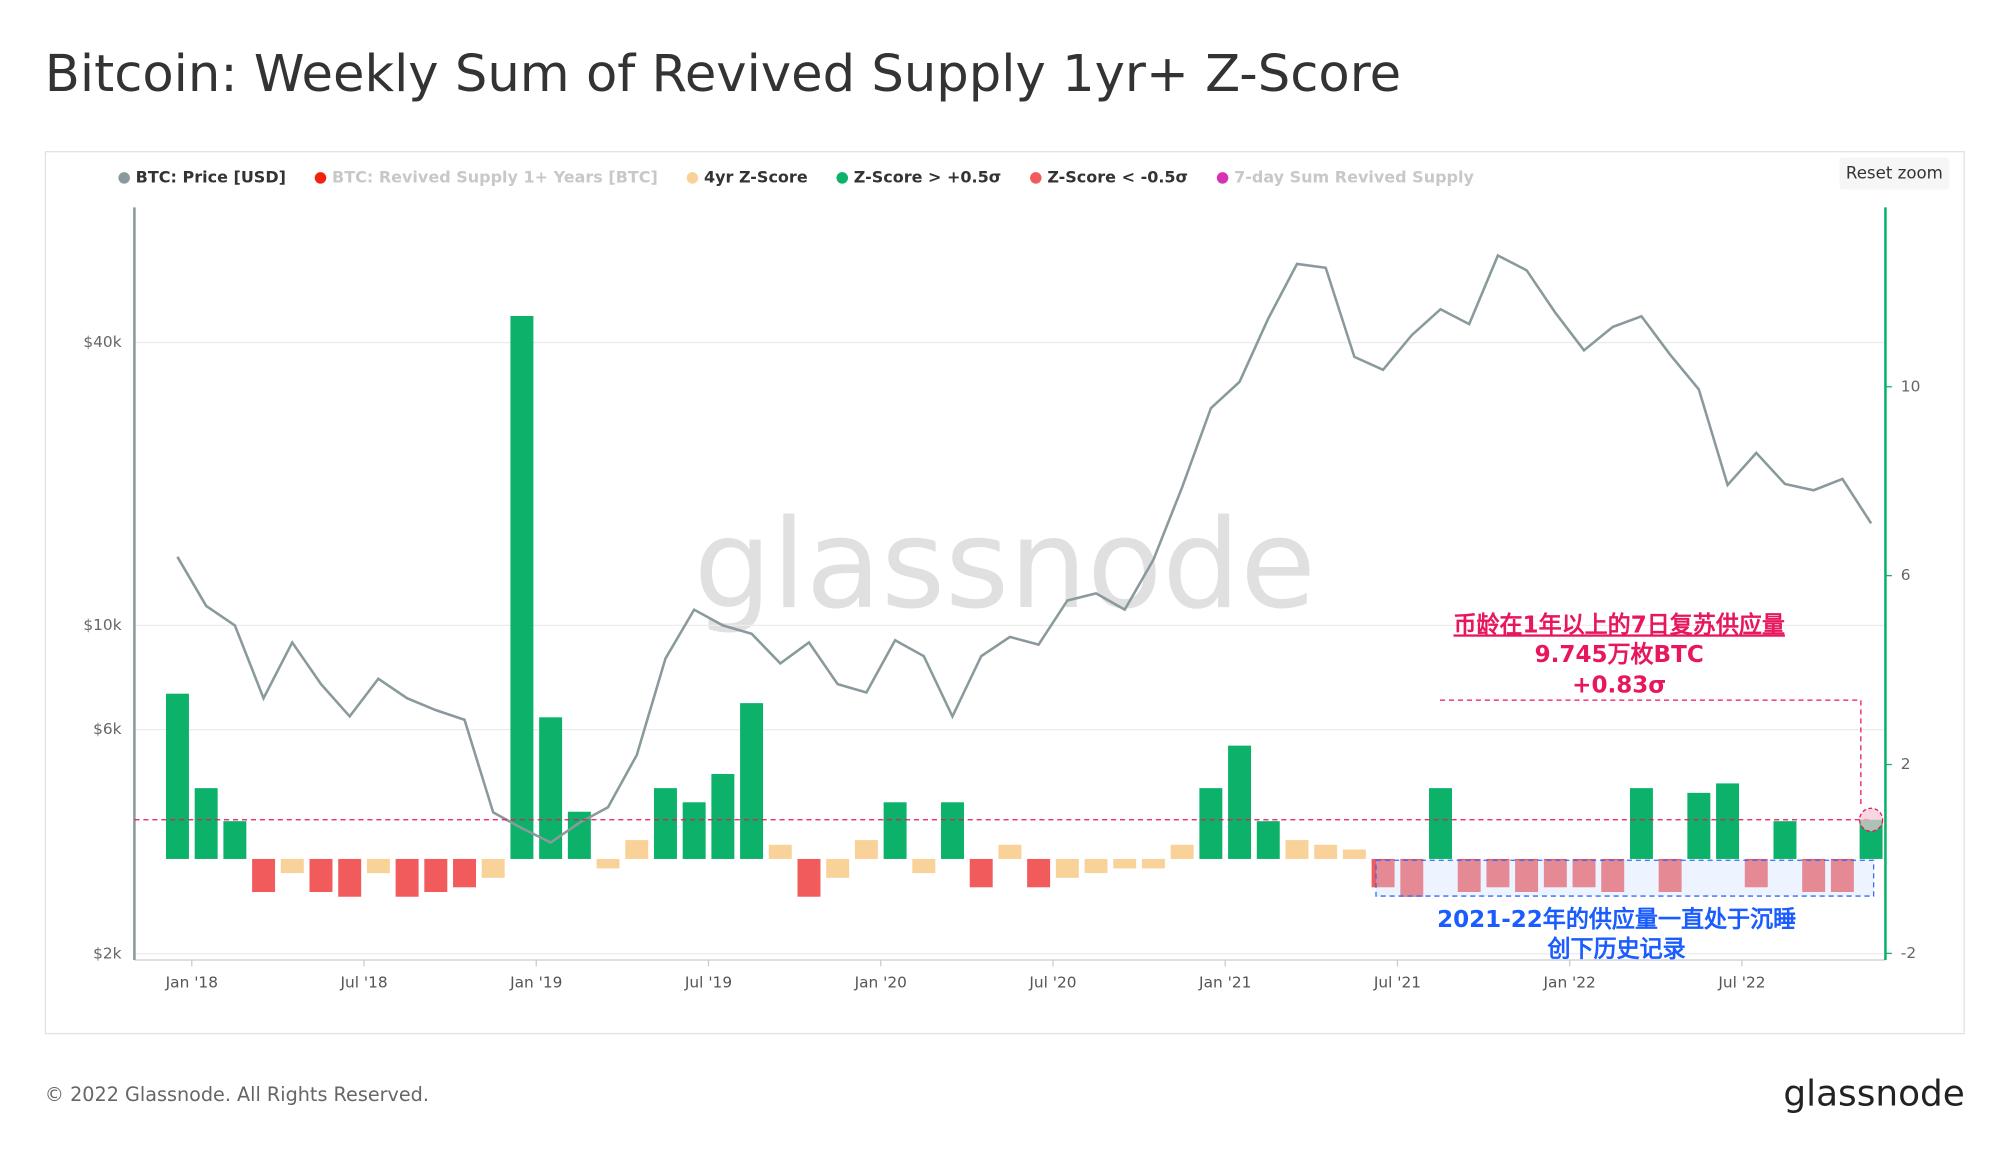 This screenshot has height=1152, width=2000. What do you see at coordinates (107, 953) in the screenshot?
I see `y-tick-label: $2k` at bounding box center [107, 953].